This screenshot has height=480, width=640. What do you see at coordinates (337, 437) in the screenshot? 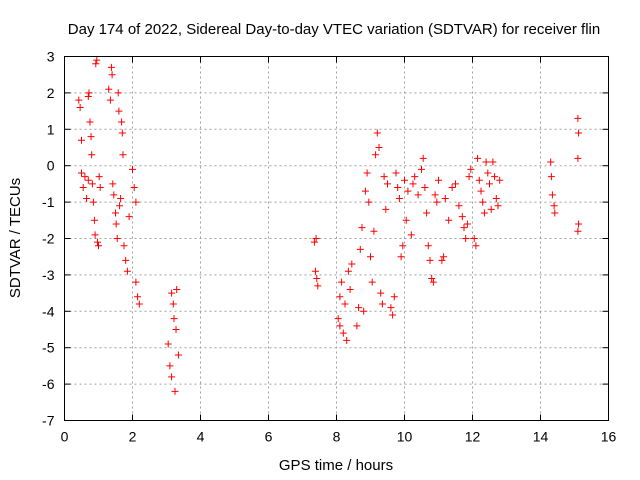
I see `x-tick-label: 8` at bounding box center [337, 437].